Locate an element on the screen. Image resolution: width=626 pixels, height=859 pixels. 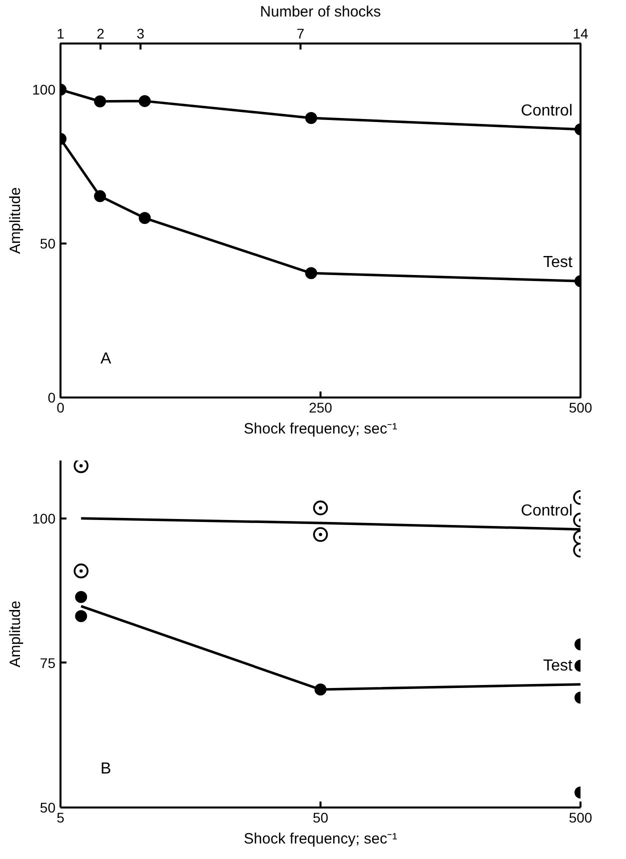
x2-tick-label: 14 is located at coordinates (580, 34).